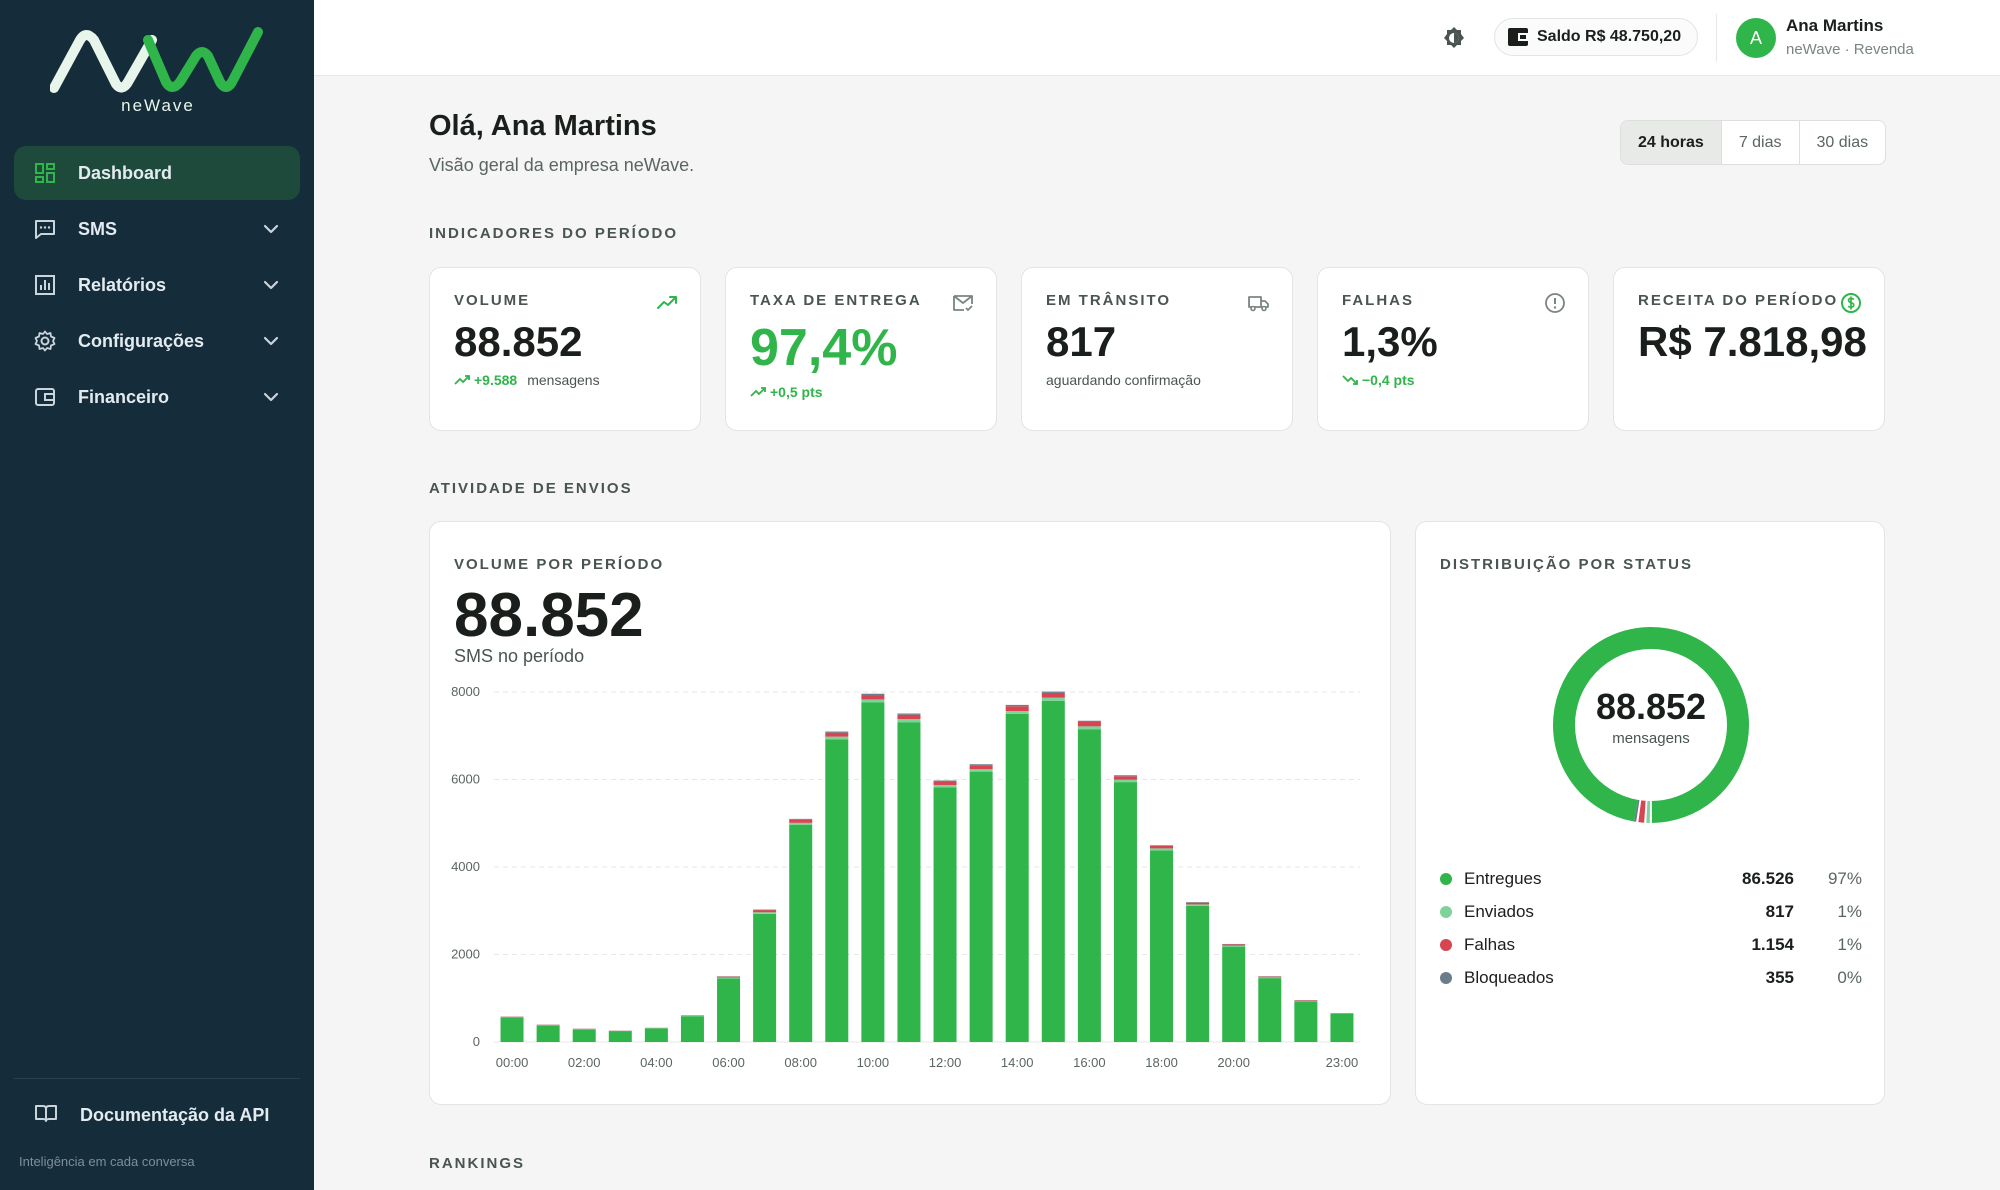 This screenshot has height=1190, width=2000. Describe the element at coordinates (1849, 911) in the screenshot. I see `legend-pct: 1%` at that location.